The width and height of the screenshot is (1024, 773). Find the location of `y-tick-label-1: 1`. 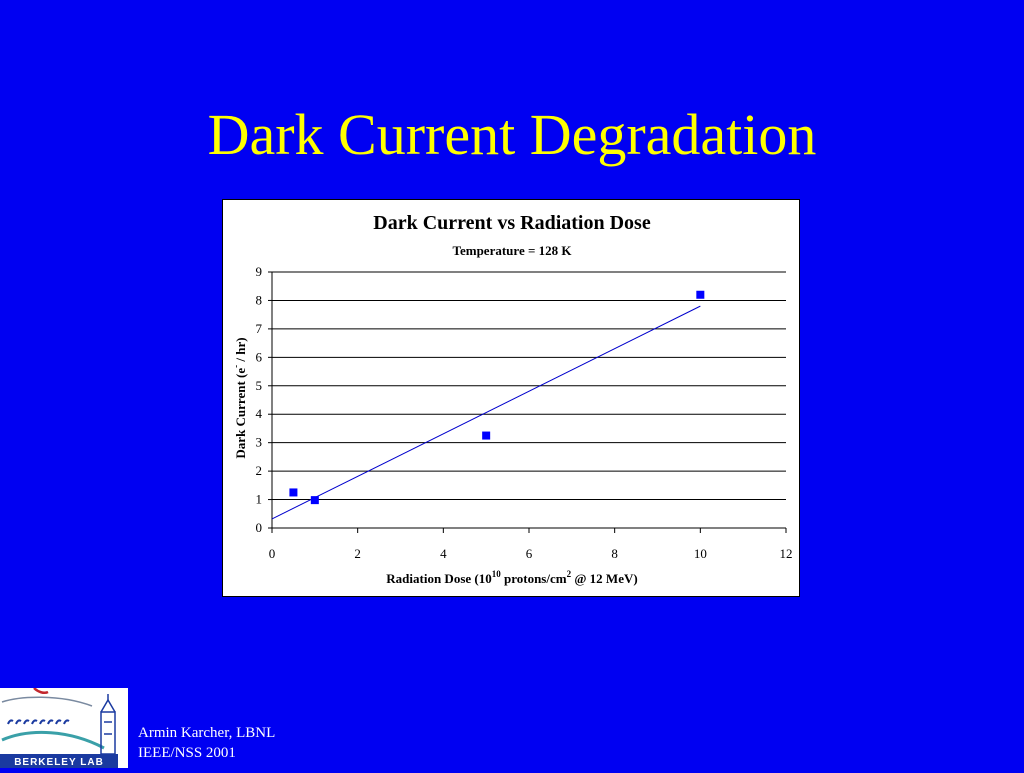

y-tick-label-1: 1 is located at coordinates (259, 499).